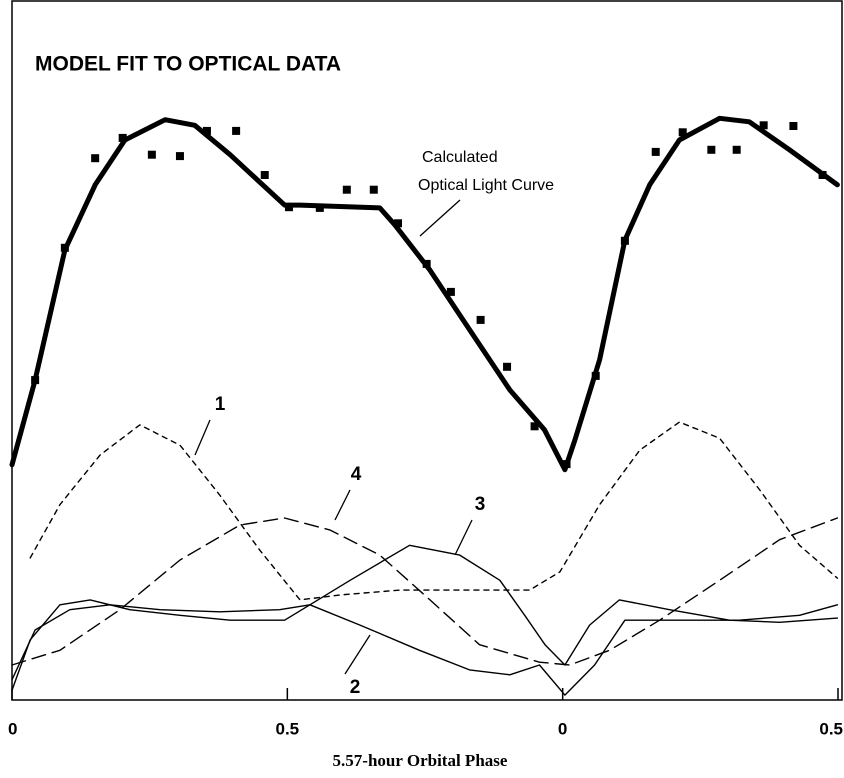  What do you see at coordinates (420, 760) in the screenshot?
I see `x-axis-label: 5.57-hour Orbital Phase` at bounding box center [420, 760].